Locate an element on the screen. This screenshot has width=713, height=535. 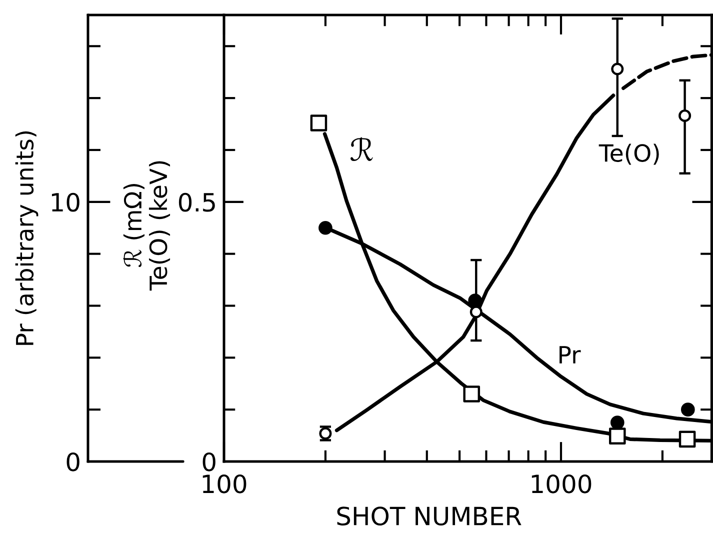
series-label: ℛ is located at coordinates (361, 149).